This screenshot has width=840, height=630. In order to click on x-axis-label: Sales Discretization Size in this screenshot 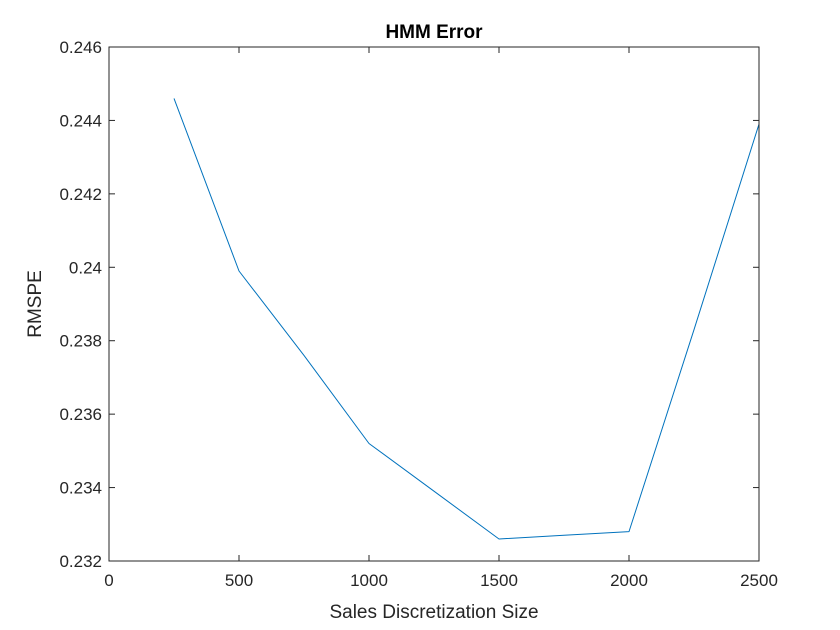, I will do `click(433, 612)`.